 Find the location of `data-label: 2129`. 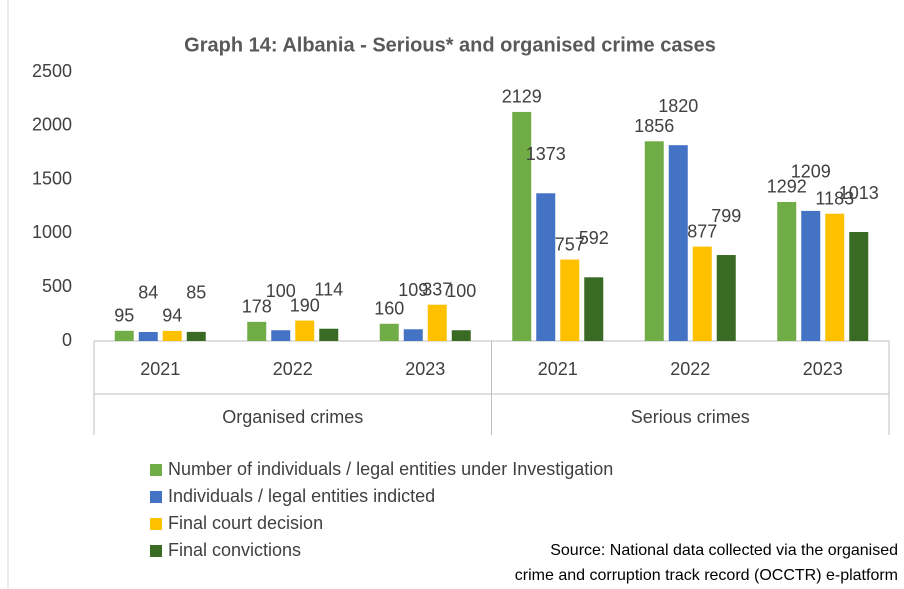

data-label: 2129 is located at coordinates (522, 97).